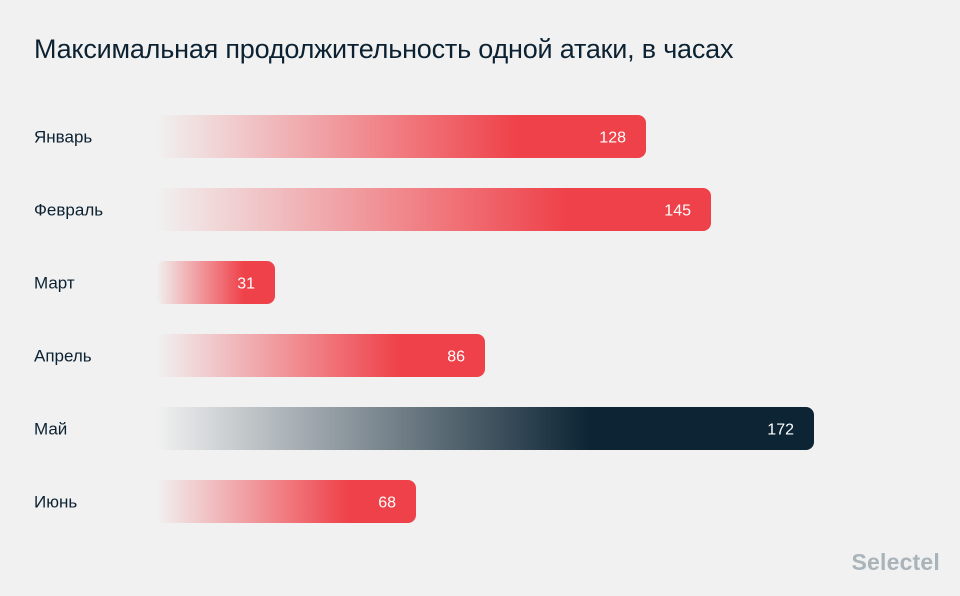  What do you see at coordinates (780, 430) in the screenshot?
I see `bar-value-label: 172` at bounding box center [780, 430].